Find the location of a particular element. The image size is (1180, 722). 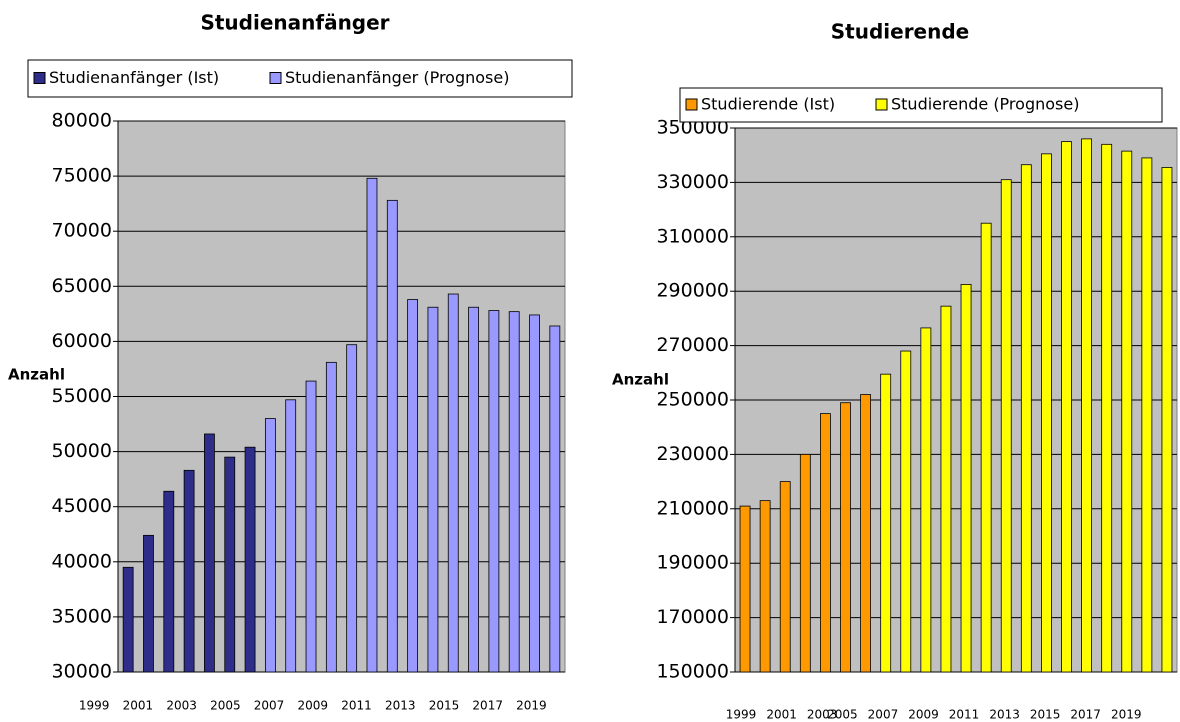

y-tick-label: 70000 is located at coordinates (82, 231).